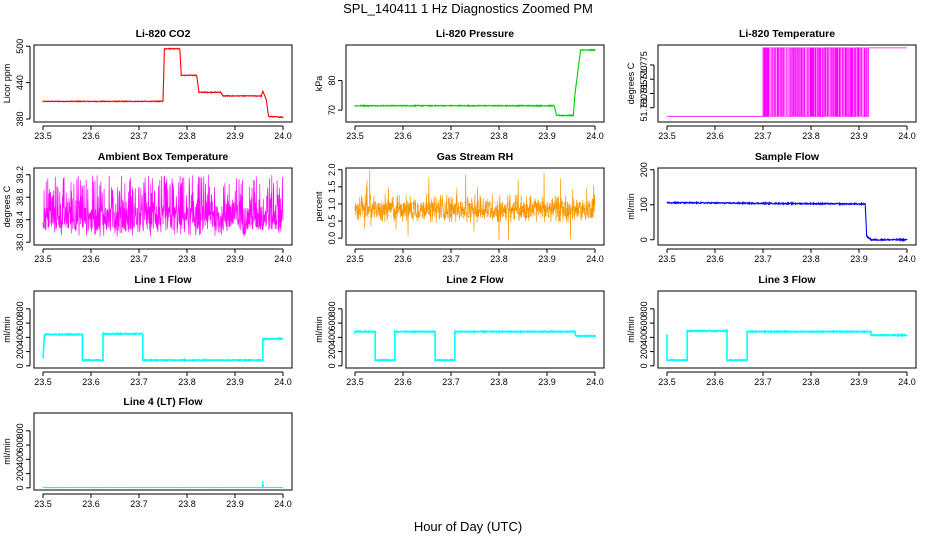  I want to click on y-tick-label: 38.0, so click(20, 242).